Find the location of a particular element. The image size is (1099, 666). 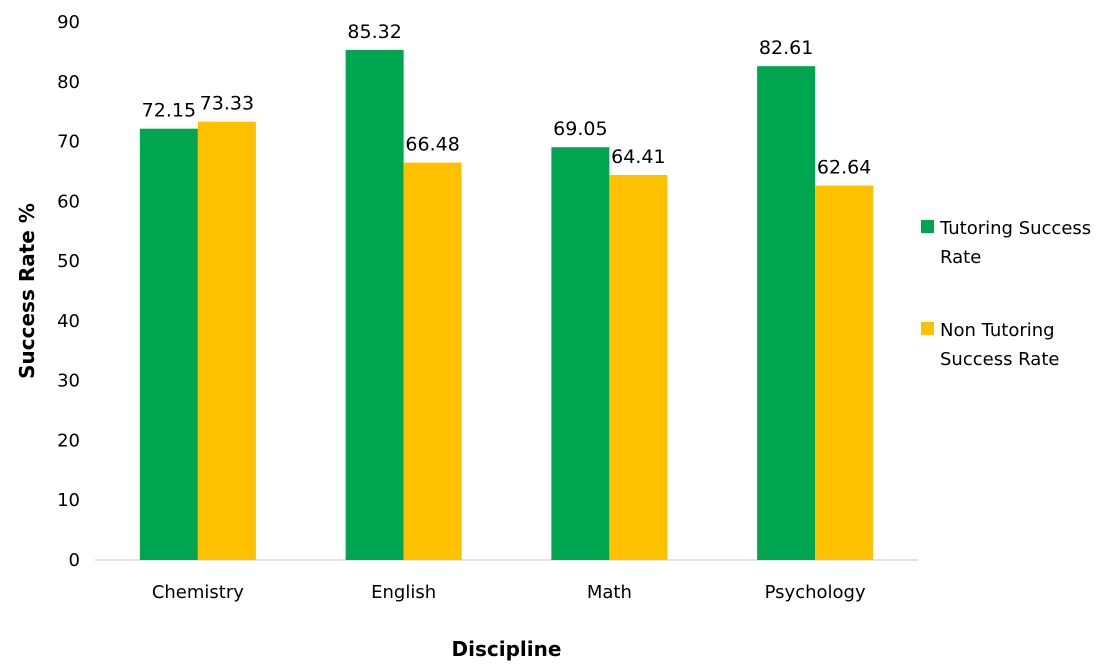

legend-label-line: Tutoring Success is located at coordinates (1015, 228).